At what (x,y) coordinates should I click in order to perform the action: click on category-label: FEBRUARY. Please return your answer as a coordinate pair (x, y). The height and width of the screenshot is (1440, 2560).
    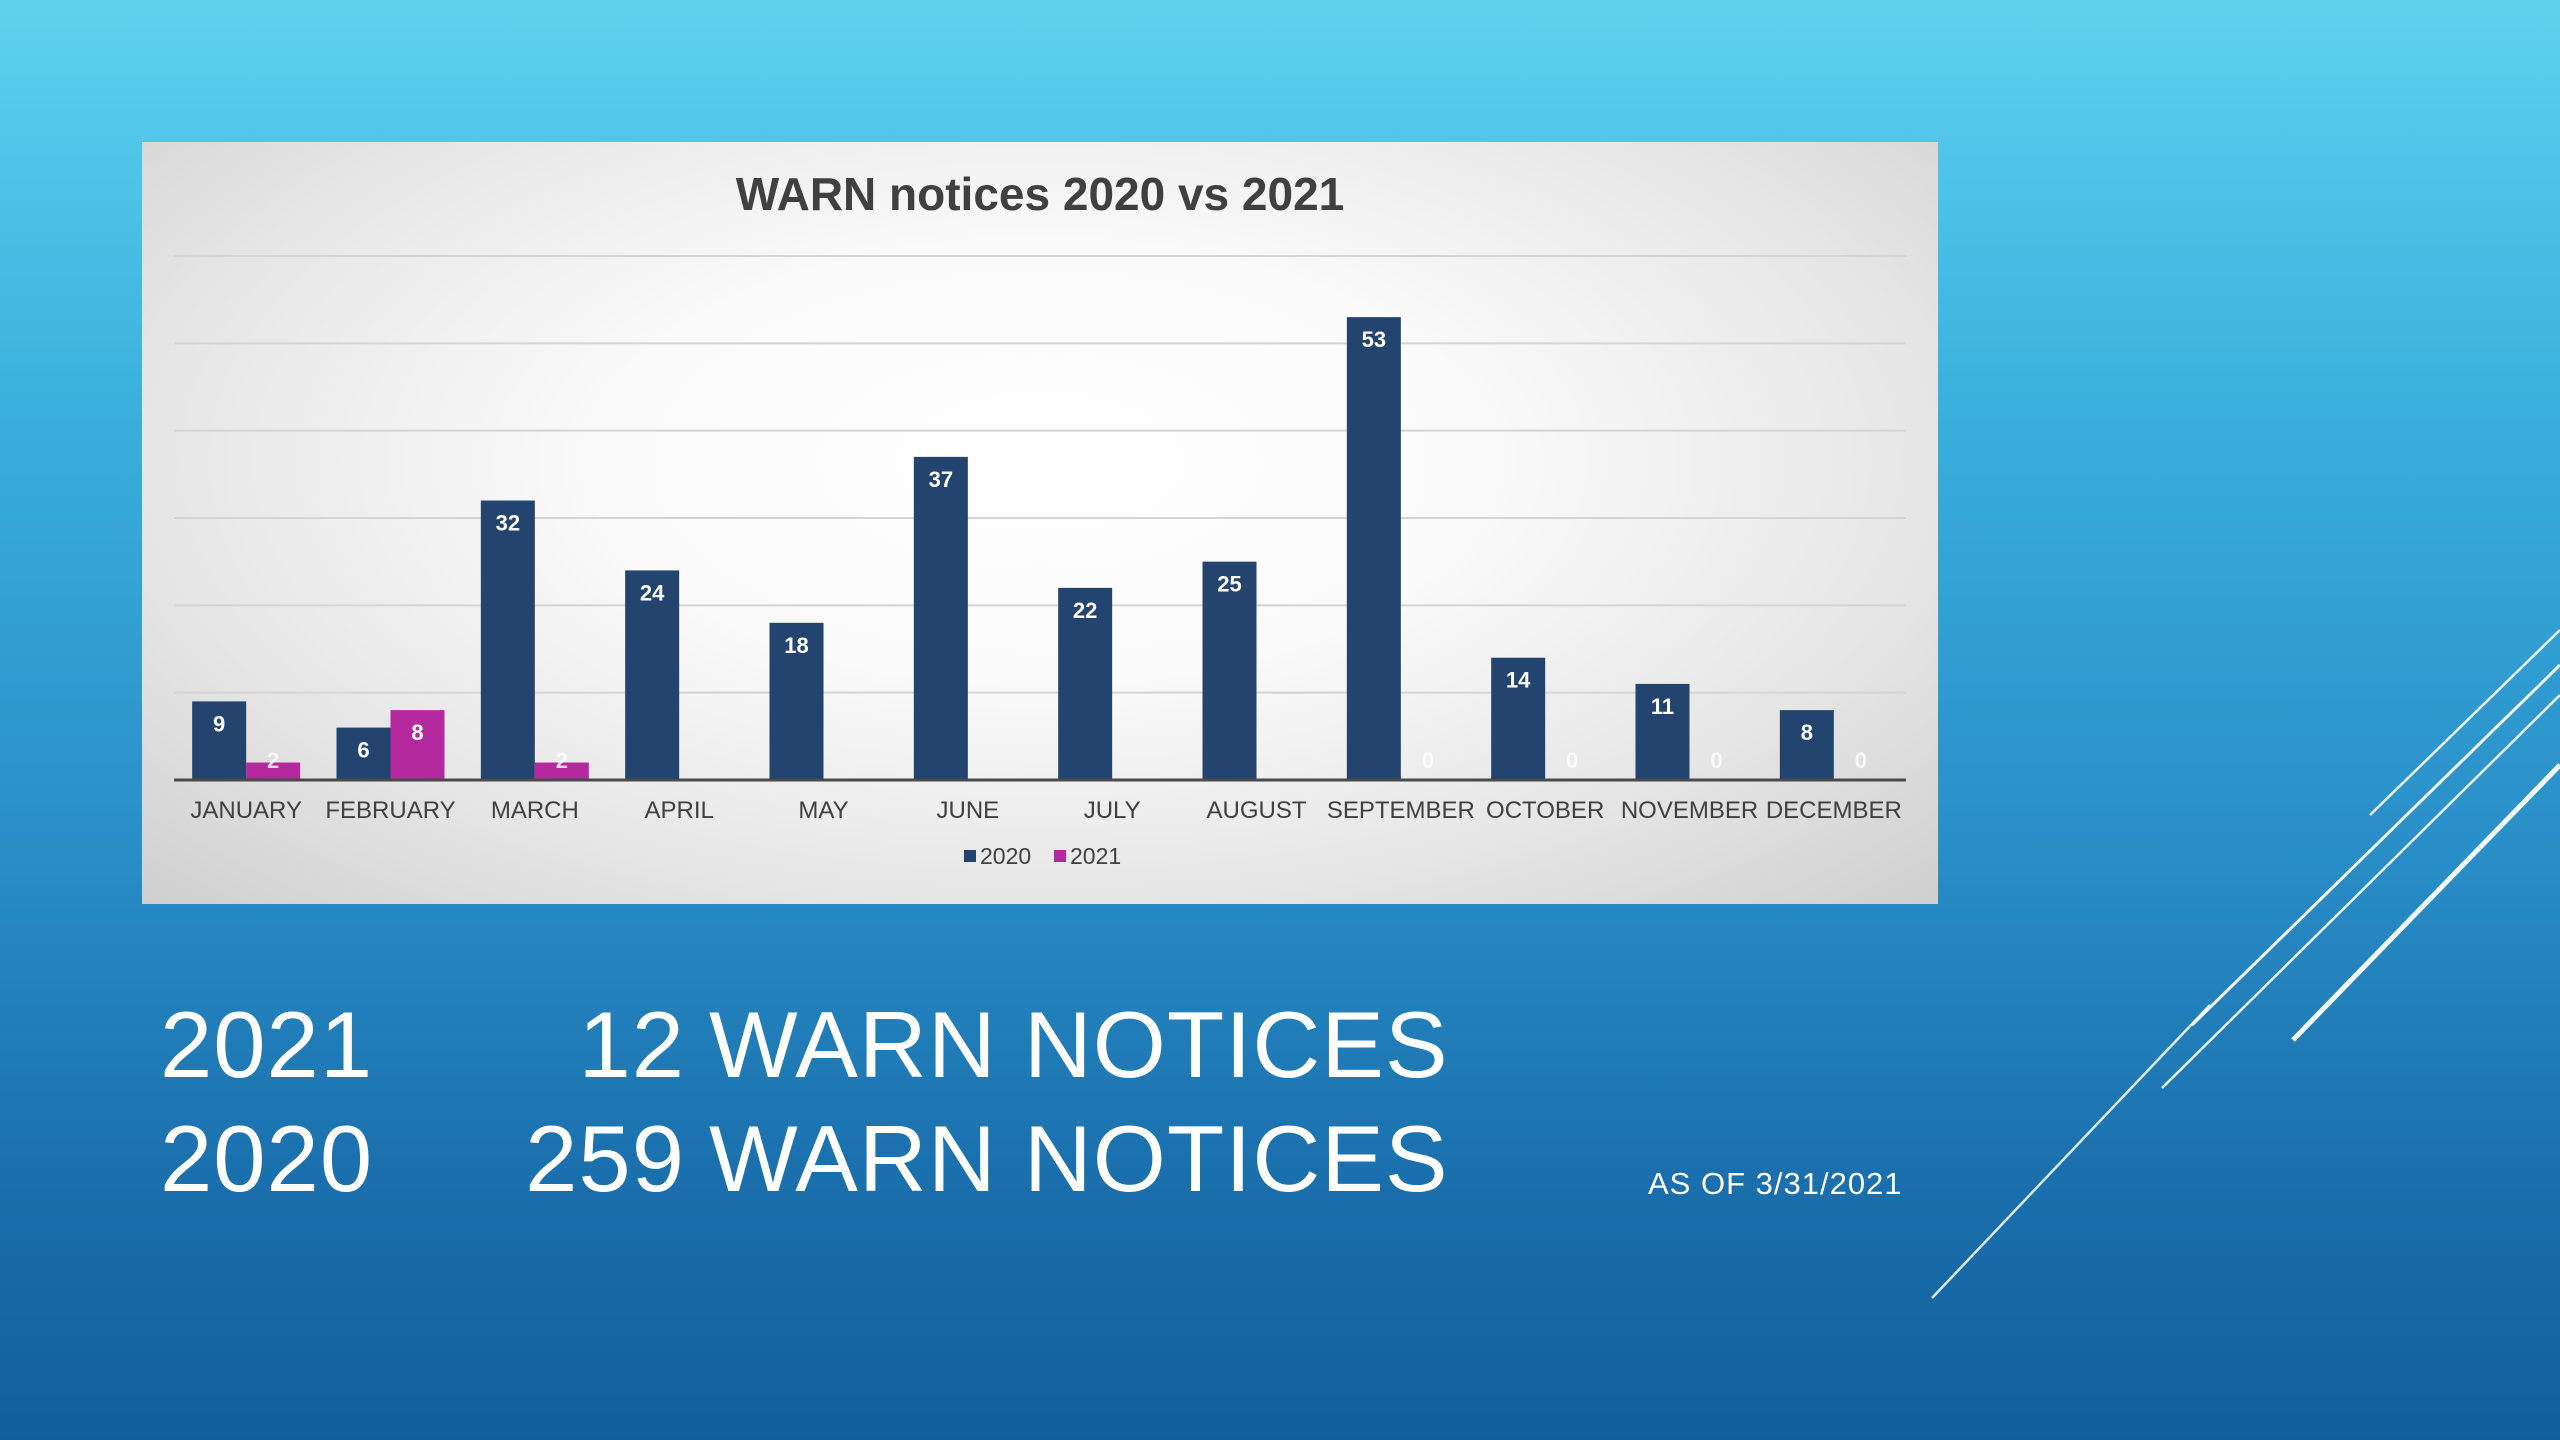
    Looking at the image, I should click on (390, 810).